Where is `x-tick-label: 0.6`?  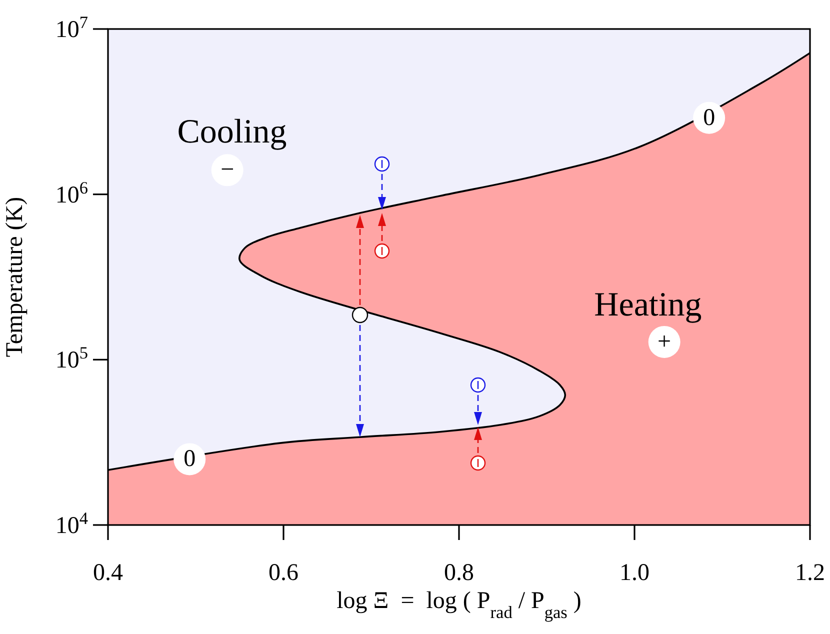
x-tick-label: 0.6 is located at coordinates (283, 573).